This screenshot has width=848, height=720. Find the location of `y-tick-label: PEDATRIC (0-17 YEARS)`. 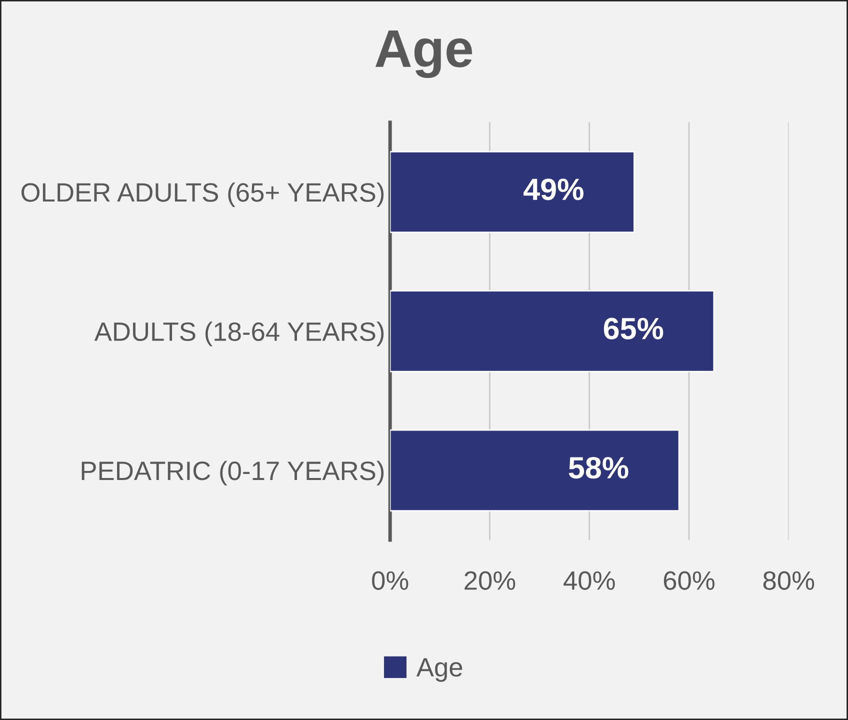

y-tick-label: PEDATRIC (0-17 YEARS) is located at coordinates (233, 473).